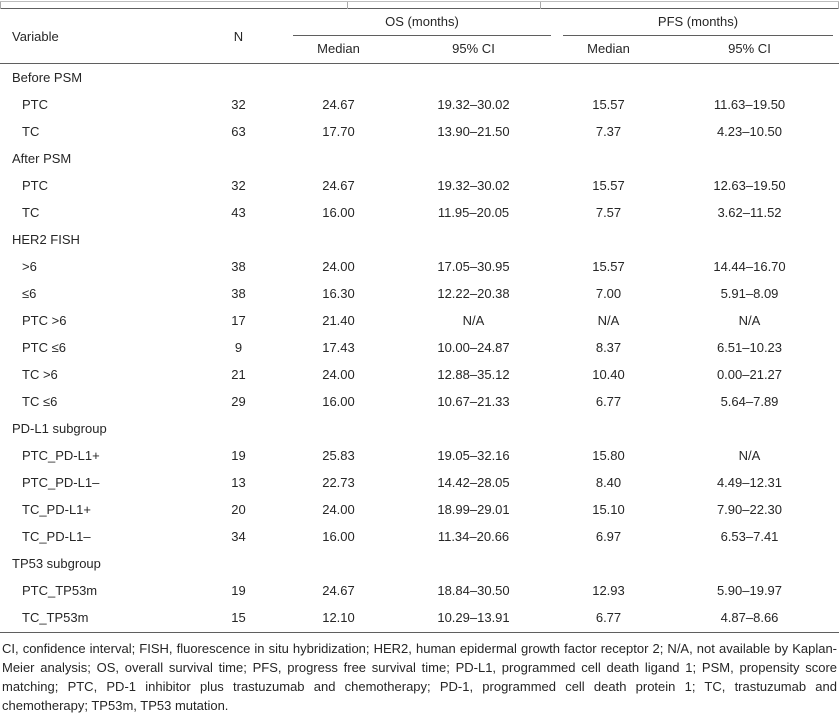 Image resolution: width=839 pixels, height=715 pixels. Describe the element at coordinates (238, 482) in the screenshot. I see `cell-n: 13` at that location.